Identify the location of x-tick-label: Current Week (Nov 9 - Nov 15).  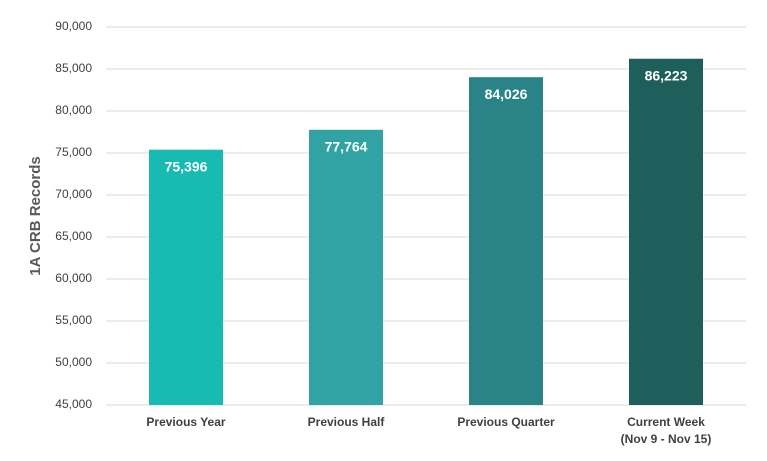
(666, 430).